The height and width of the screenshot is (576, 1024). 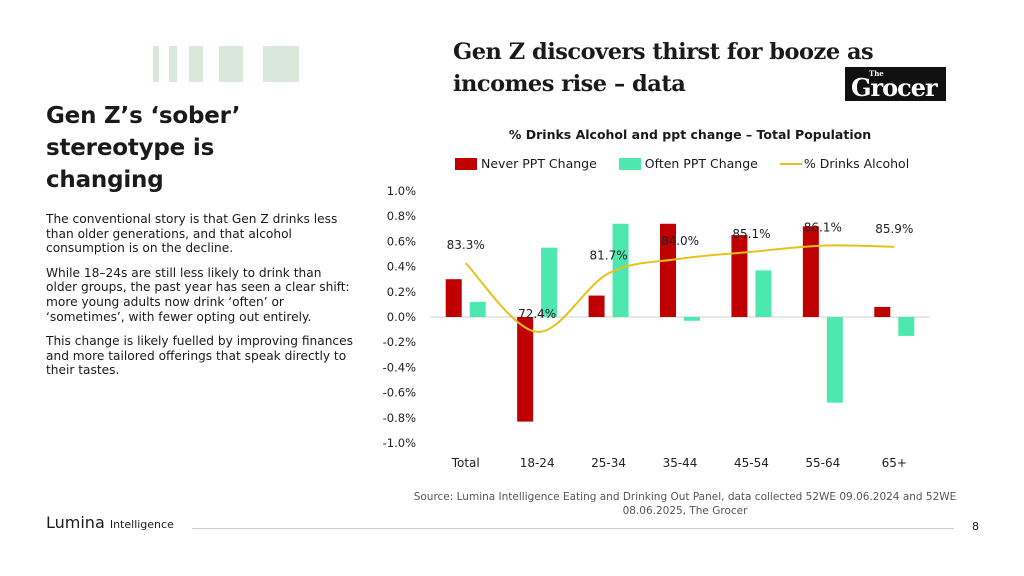 I want to click on y-tick-label: -0.6%, so click(x=399, y=393).